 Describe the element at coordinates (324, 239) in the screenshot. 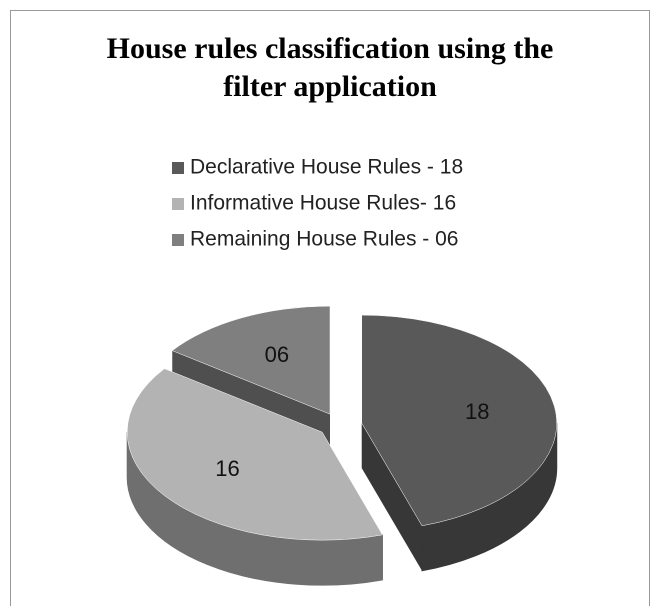

I see `legend-label: Remaining House Rules - 06` at that location.